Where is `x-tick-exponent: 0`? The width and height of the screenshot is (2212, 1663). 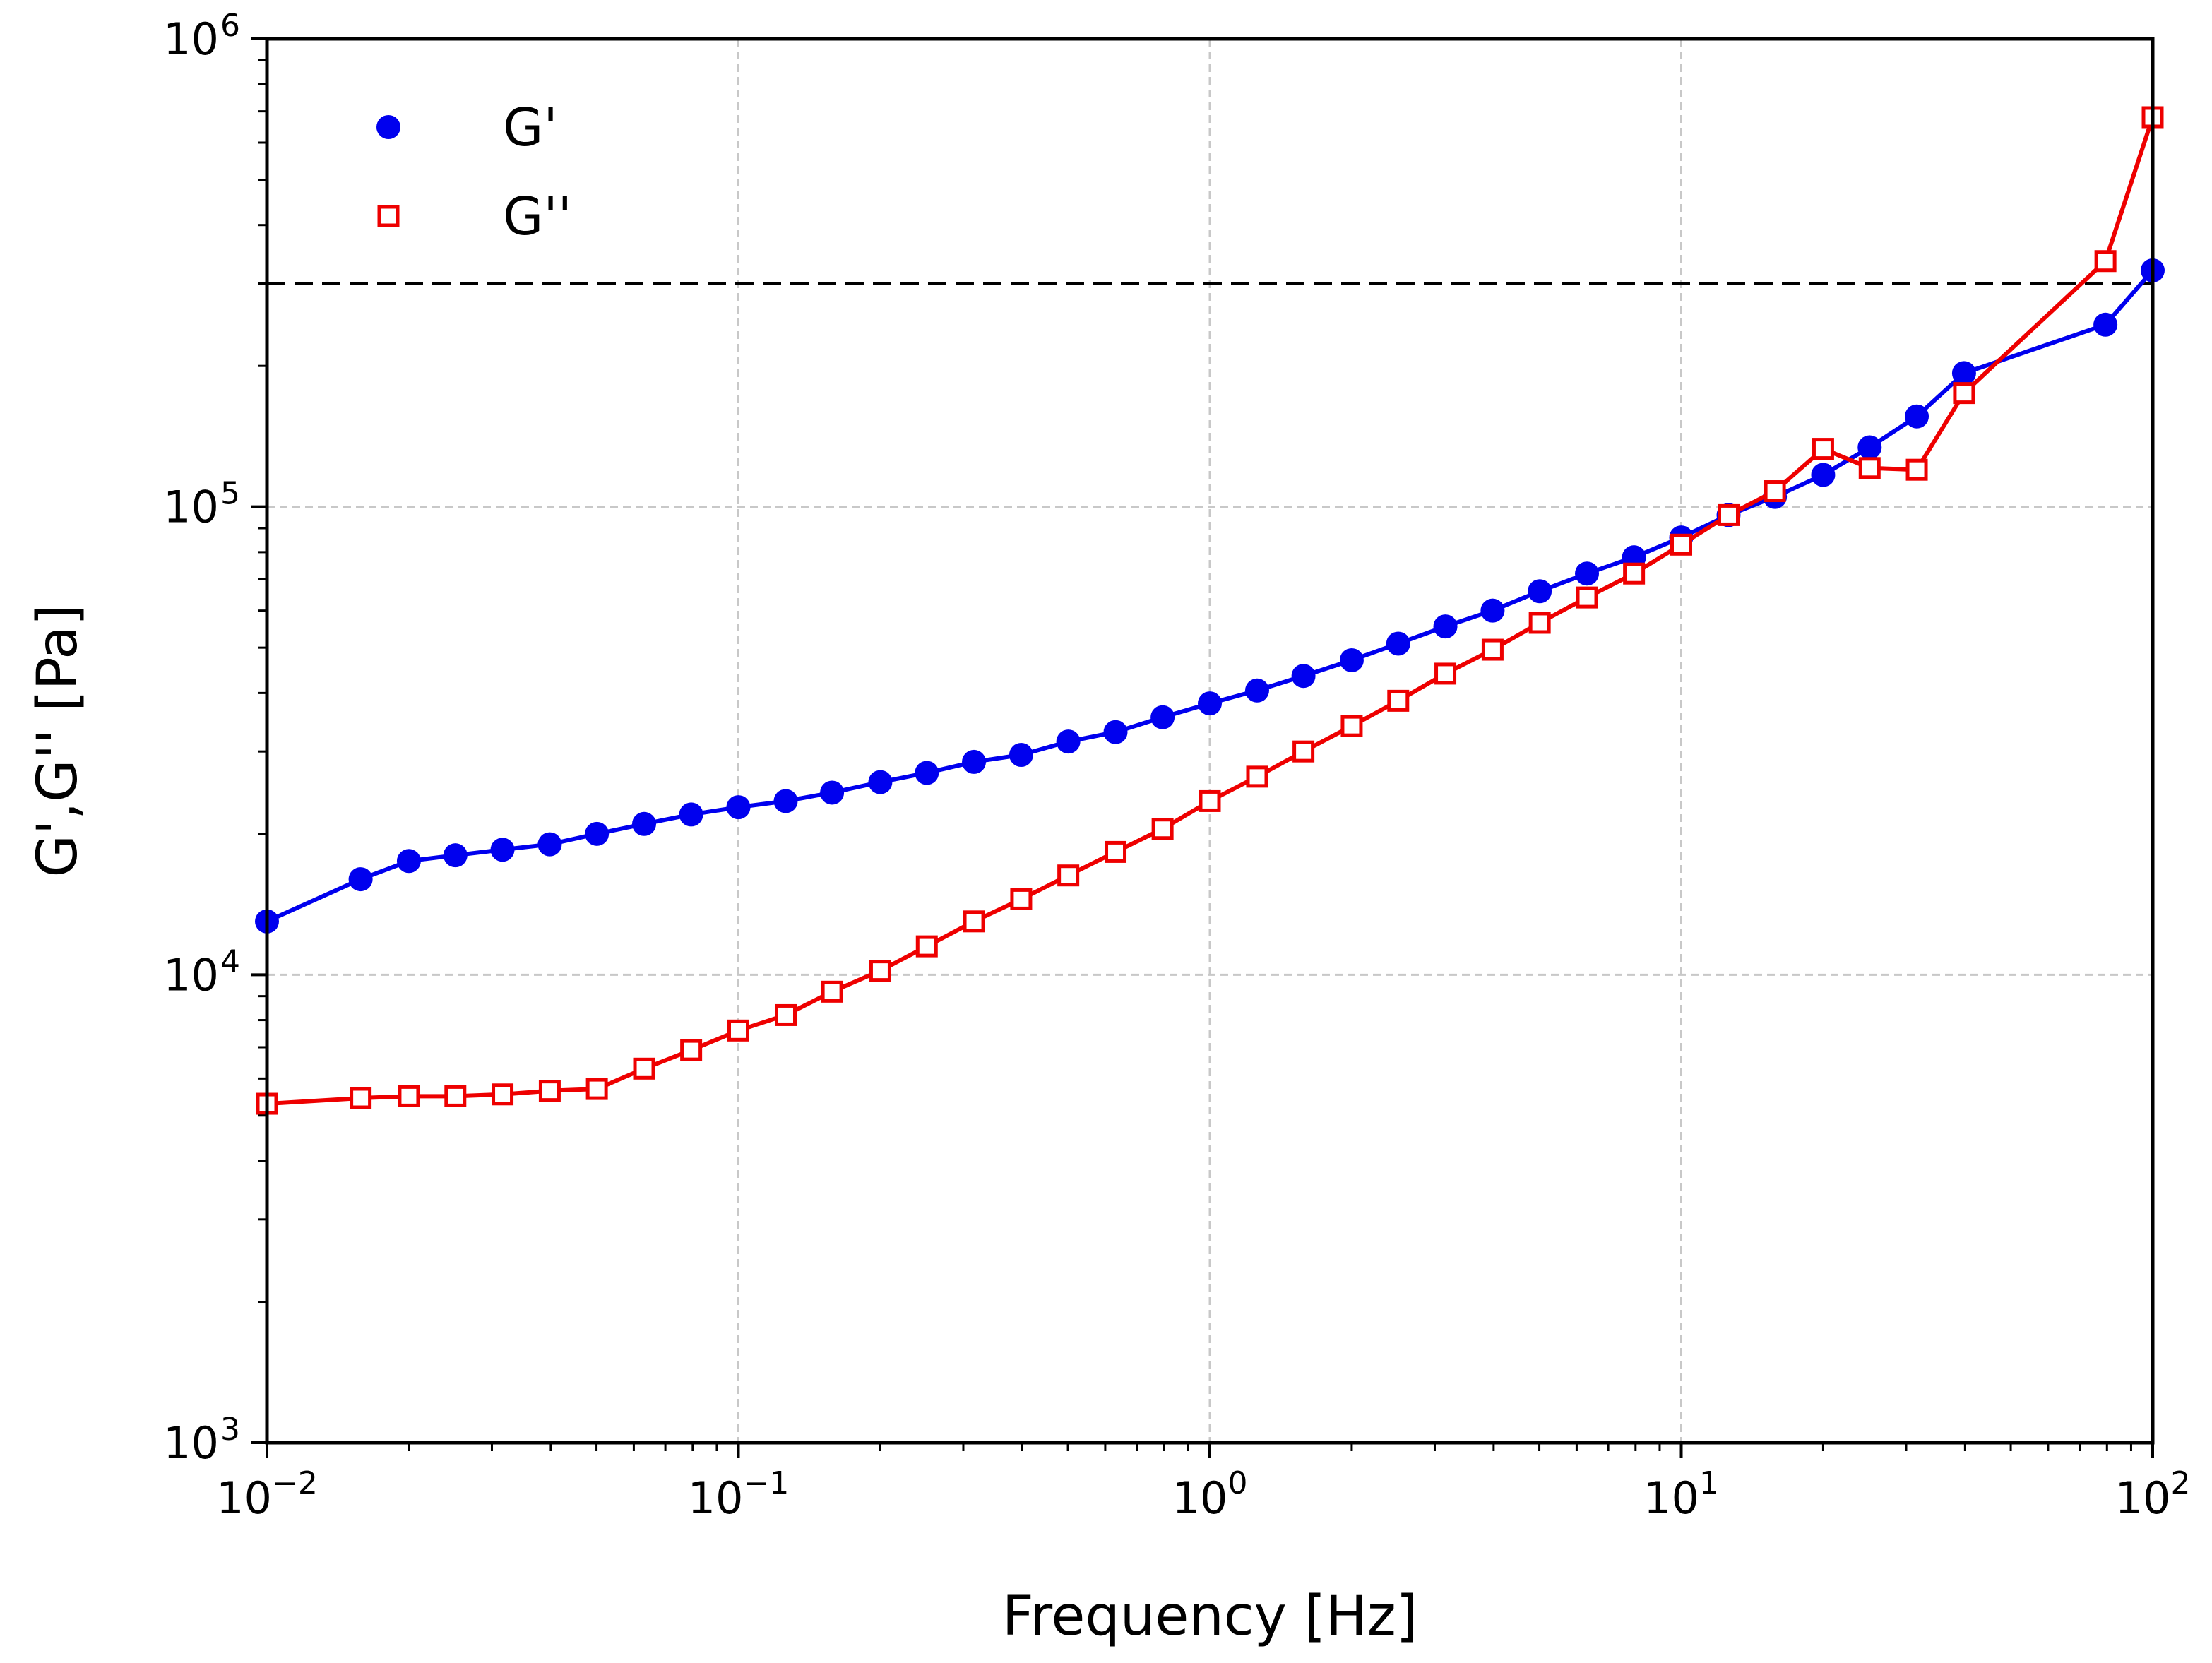
x-tick-exponent: 0 is located at coordinates (1237, 1483).